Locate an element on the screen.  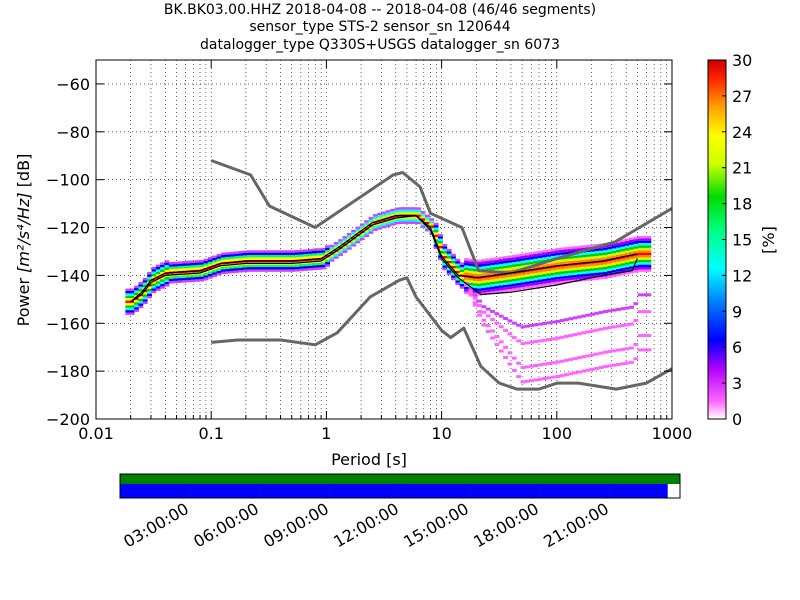
y-tick-label: −160 is located at coordinates (68, 323).